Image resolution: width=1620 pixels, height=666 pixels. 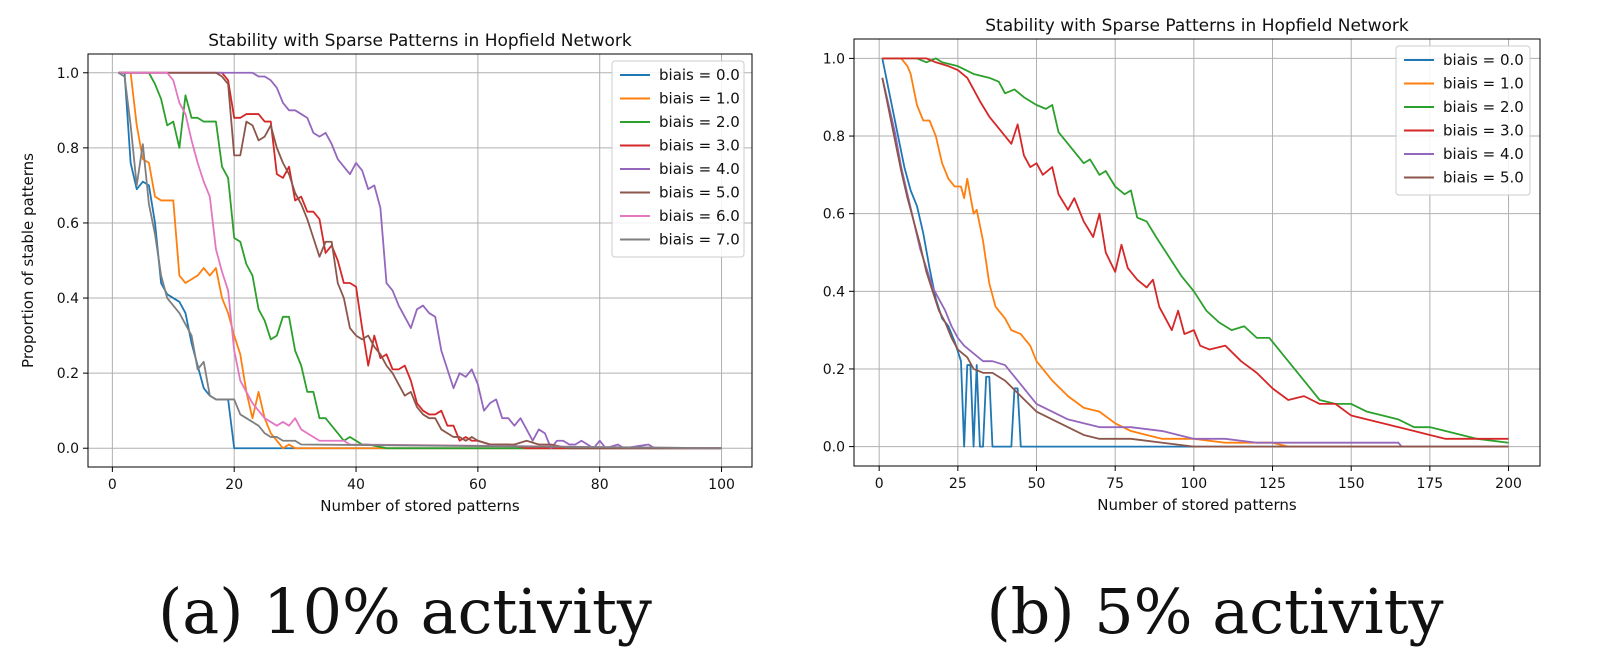 I want to click on caption-b: (b) 5% activity, so click(x=1215, y=611).